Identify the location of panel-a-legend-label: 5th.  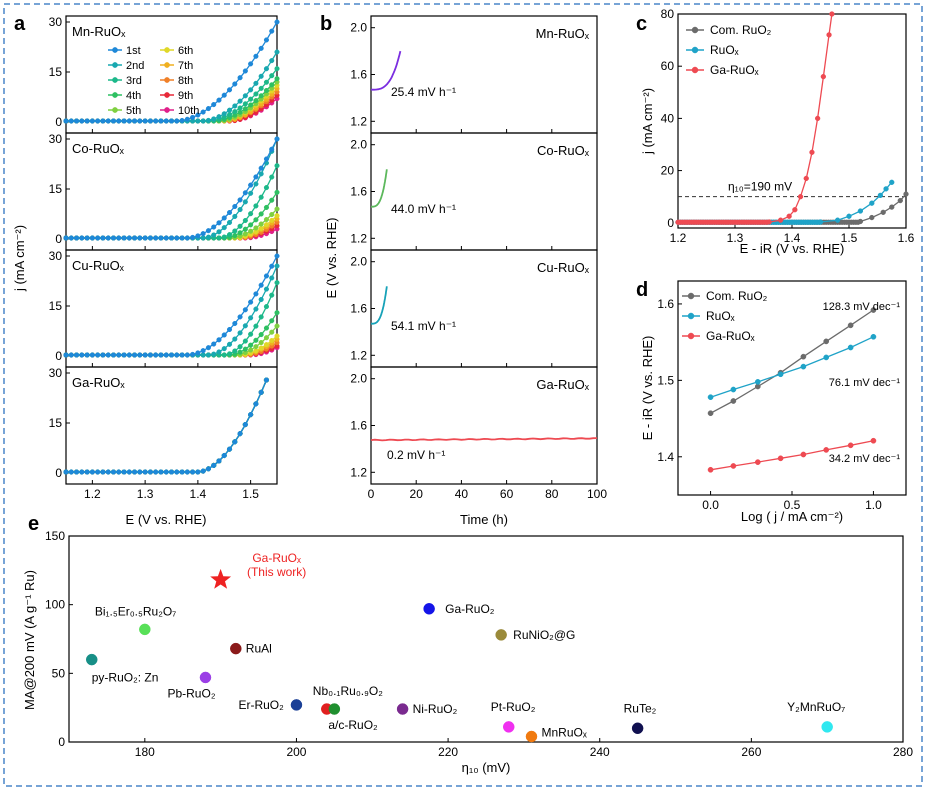
(133, 111).